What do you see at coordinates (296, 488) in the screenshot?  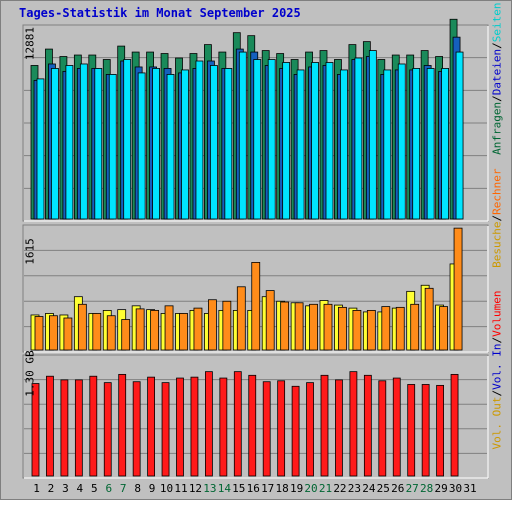 I see `x-axis-label-day-19: 19` at bounding box center [296, 488].